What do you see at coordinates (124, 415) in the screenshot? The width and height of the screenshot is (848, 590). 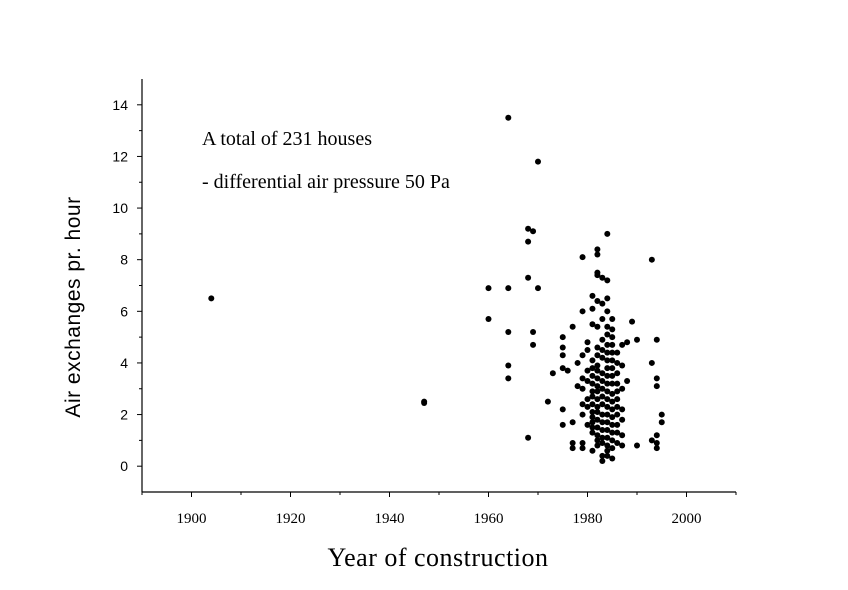 I see `y-tick-label: 2` at bounding box center [124, 415].